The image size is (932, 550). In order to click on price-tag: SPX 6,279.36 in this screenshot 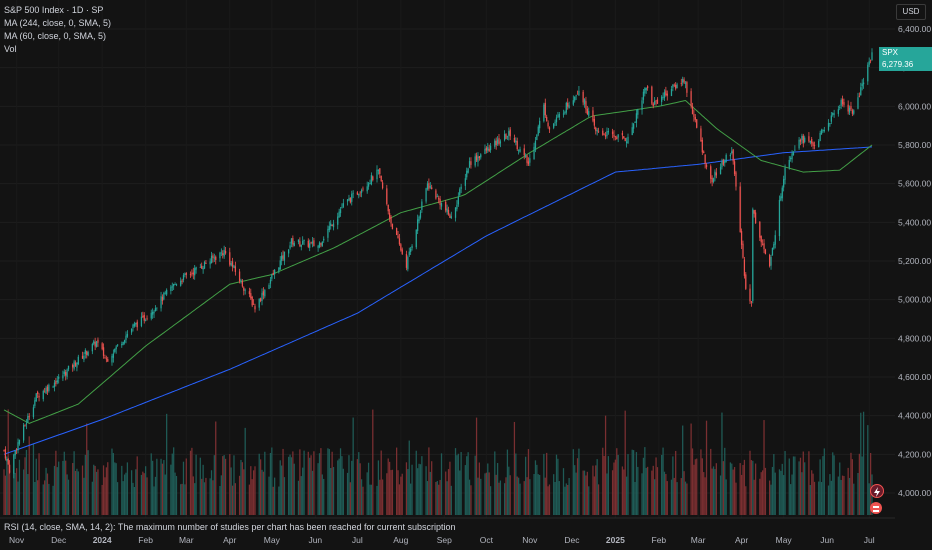, I will do `click(905, 59)`.